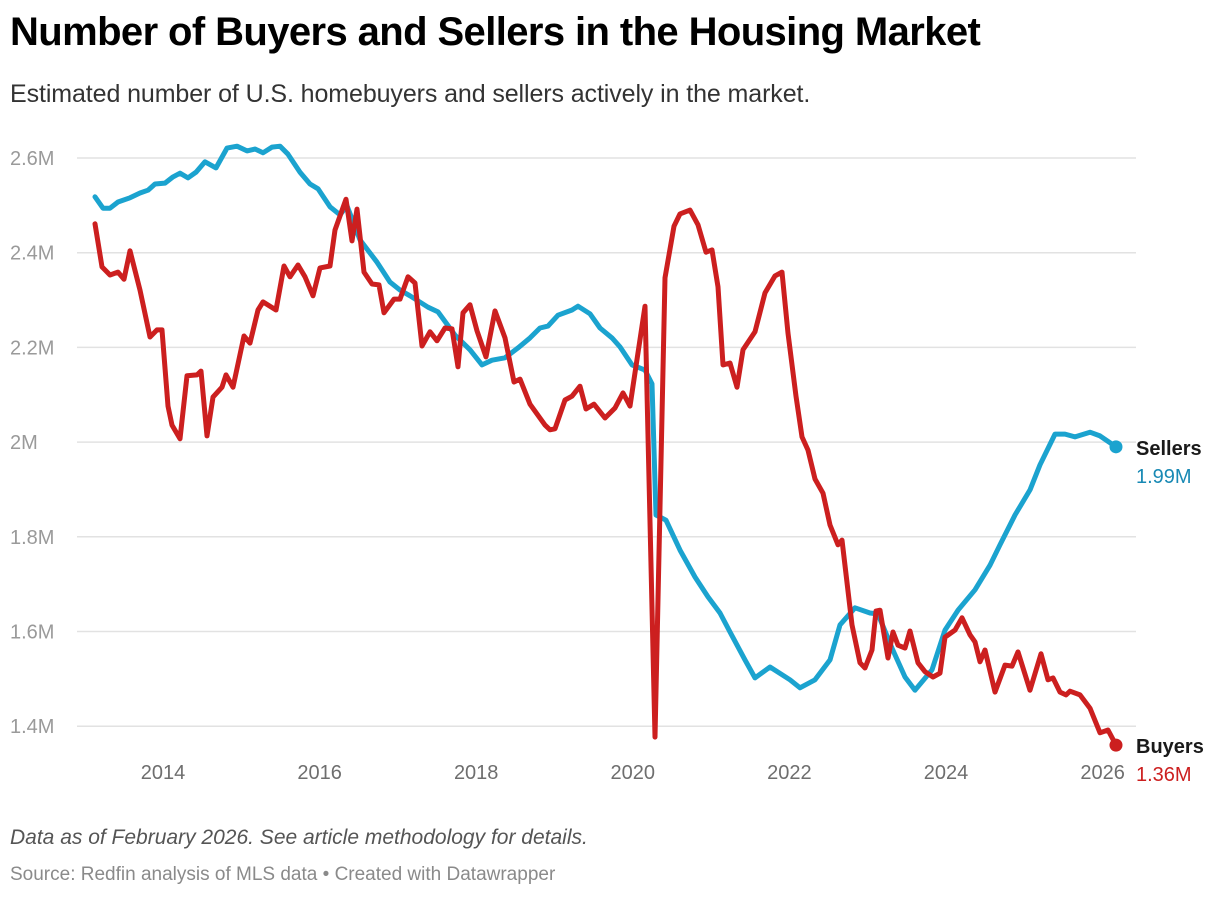 The height and width of the screenshot is (900, 1220). What do you see at coordinates (1169, 449) in the screenshot?
I see `sellers-label: Sellers` at bounding box center [1169, 449].